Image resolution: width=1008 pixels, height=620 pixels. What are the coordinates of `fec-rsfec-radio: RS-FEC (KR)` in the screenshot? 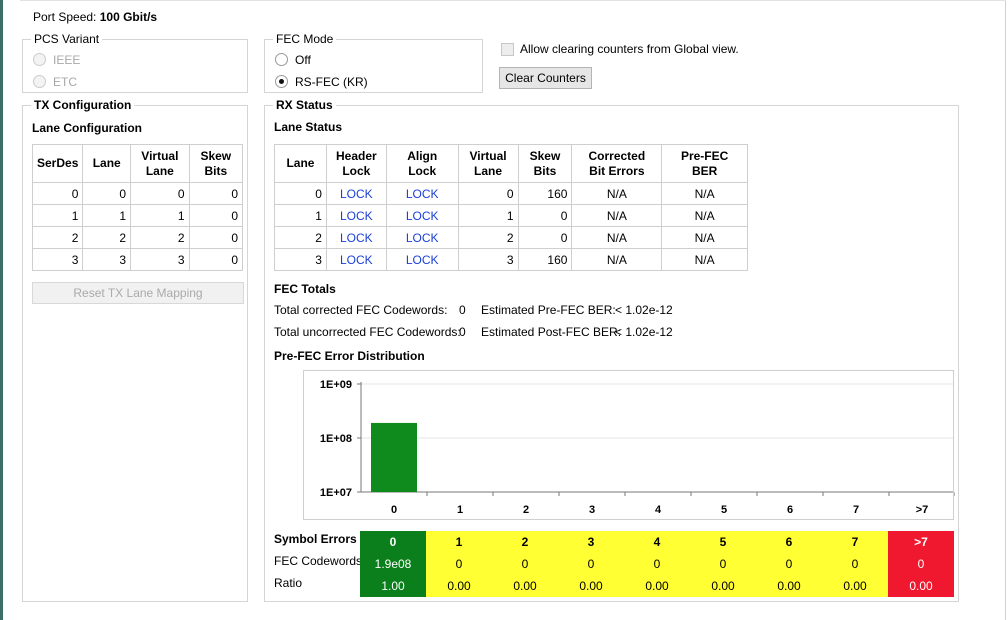 It's located at (321, 82).